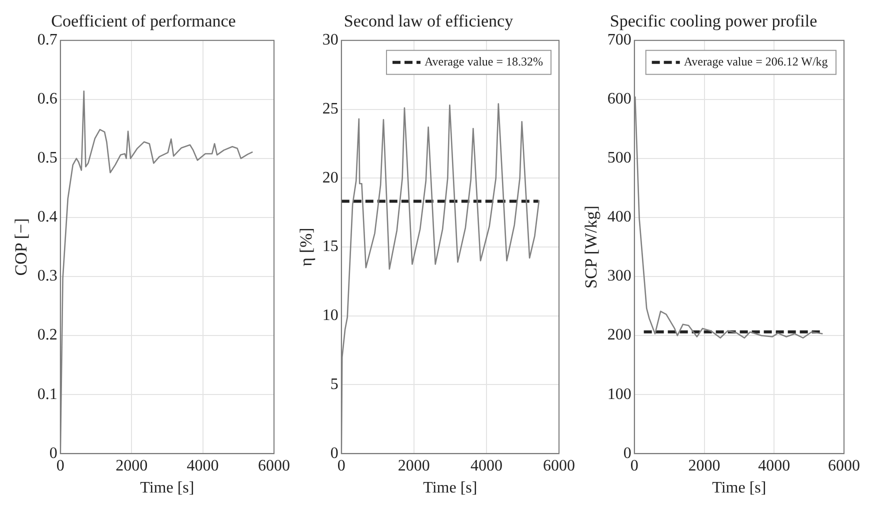 This screenshot has width=871, height=510. Describe the element at coordinates (47, 394) in the screenshot. I see `y-tick-label: 0.1` at that location.